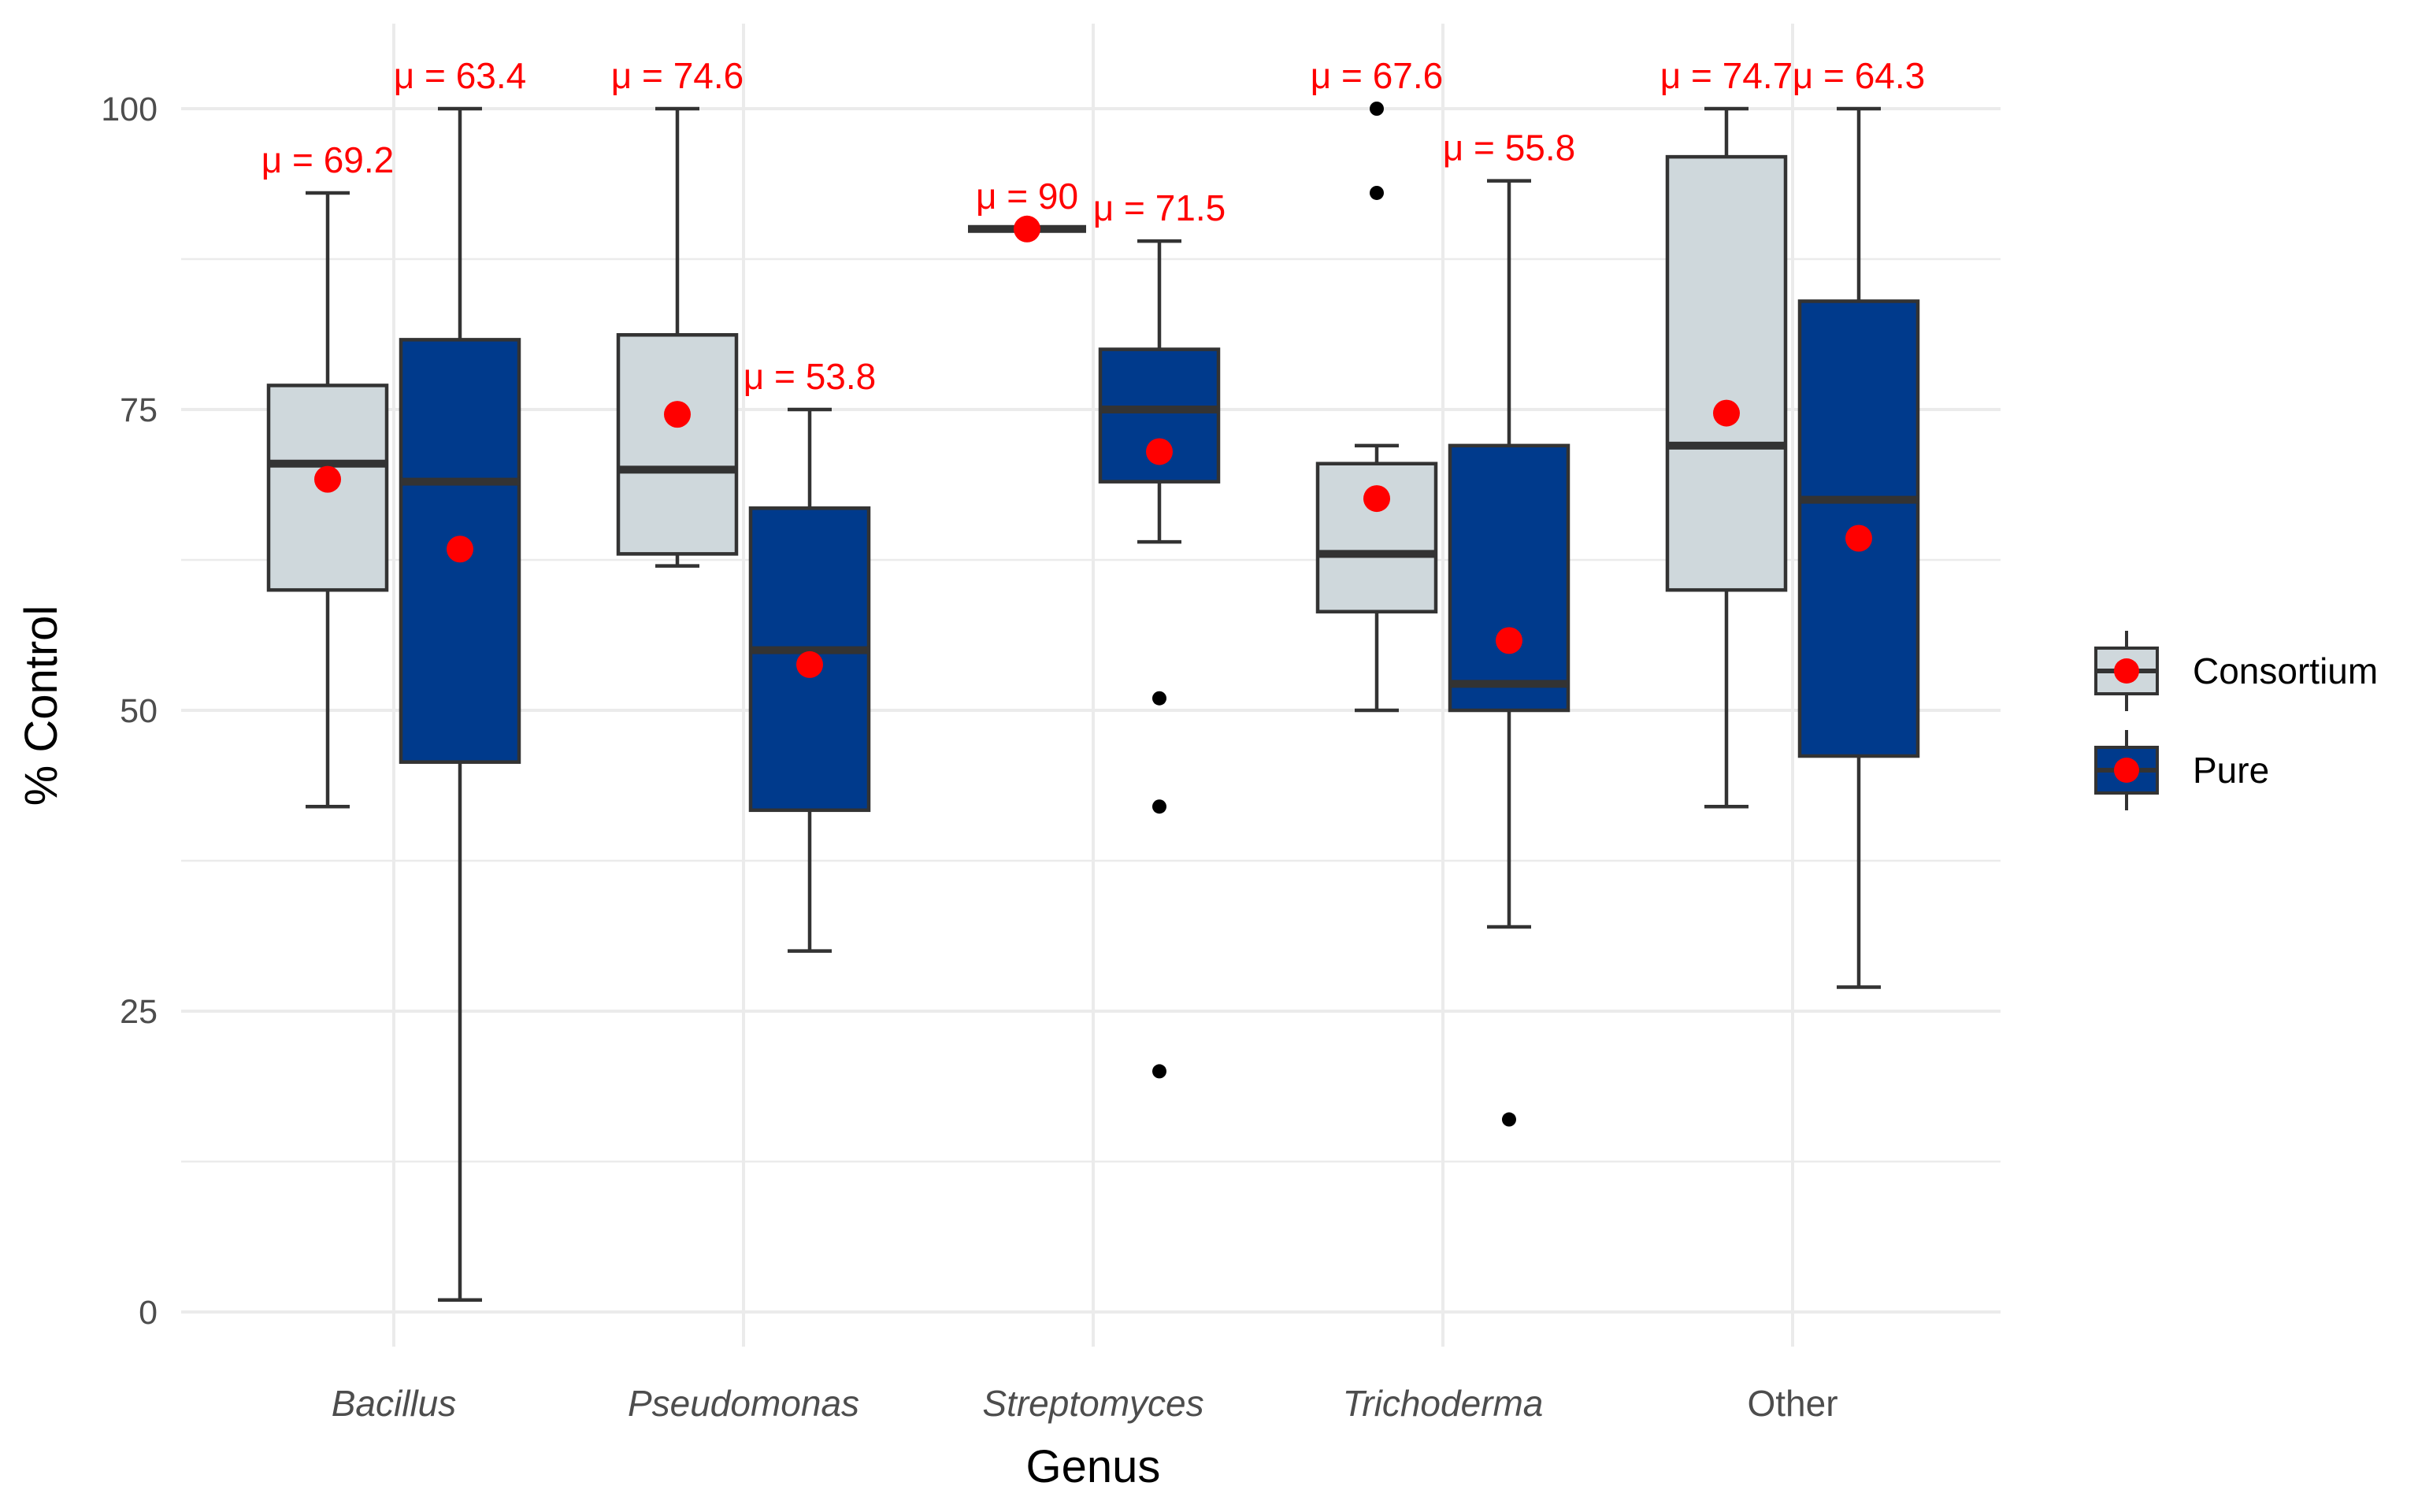 The width and height of the screenshot is (2429, 1512). I want to click on mean-label: μ = 69.2, so click(327, 159).